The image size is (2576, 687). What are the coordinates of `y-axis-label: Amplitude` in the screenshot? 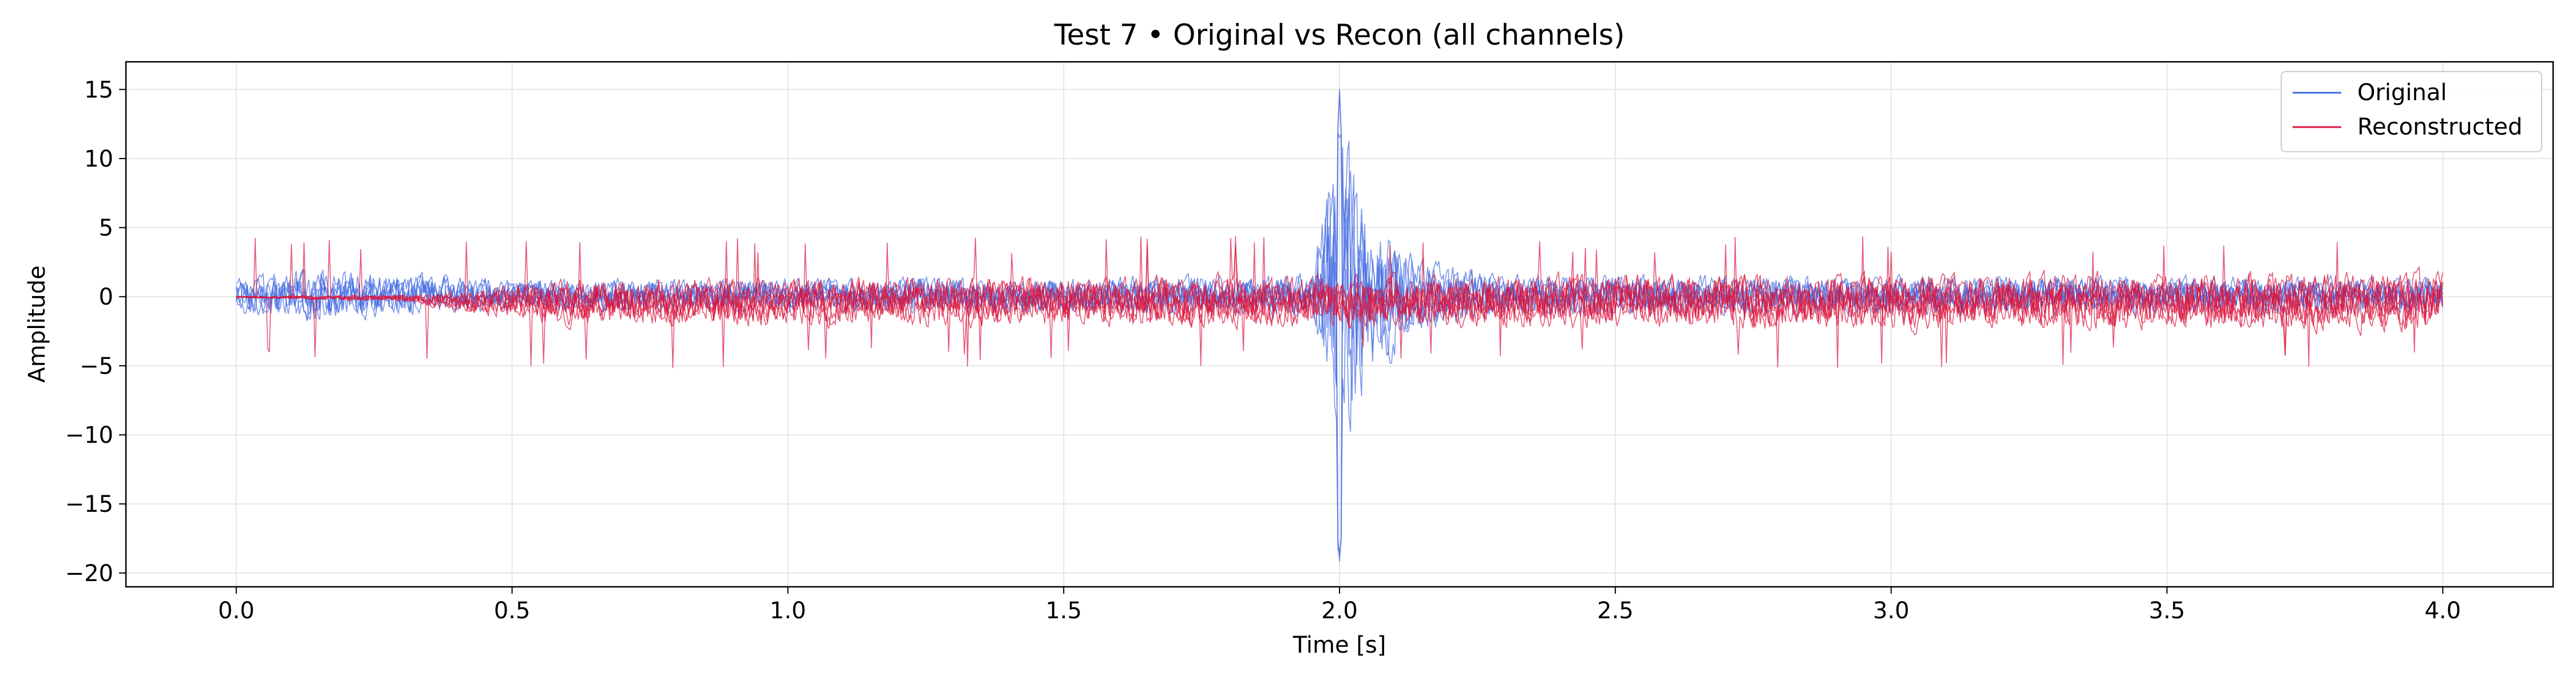 It's located at (37, 324).